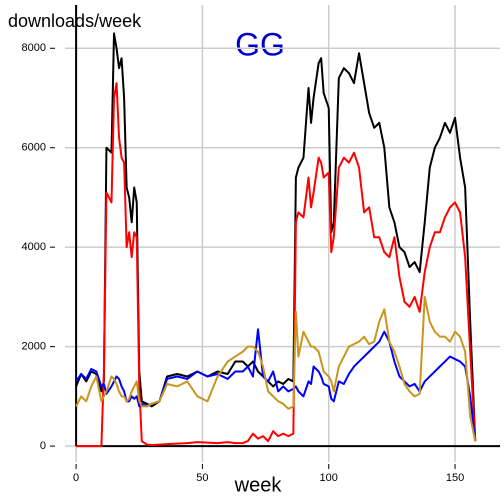  Describe the element at coordinates (34, 48) in the screenshot. I see `y-tick-label: 8000` at that location.